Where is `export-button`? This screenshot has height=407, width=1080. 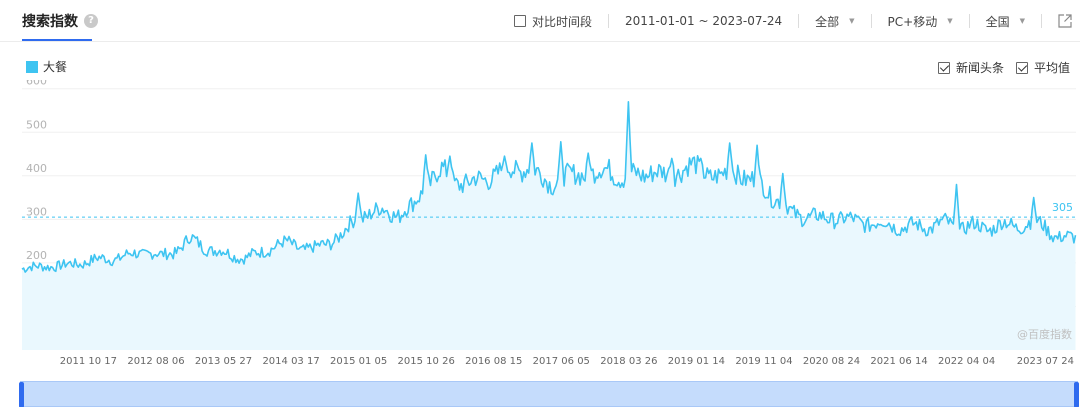
export-button is located at coordinates (1061, 21).